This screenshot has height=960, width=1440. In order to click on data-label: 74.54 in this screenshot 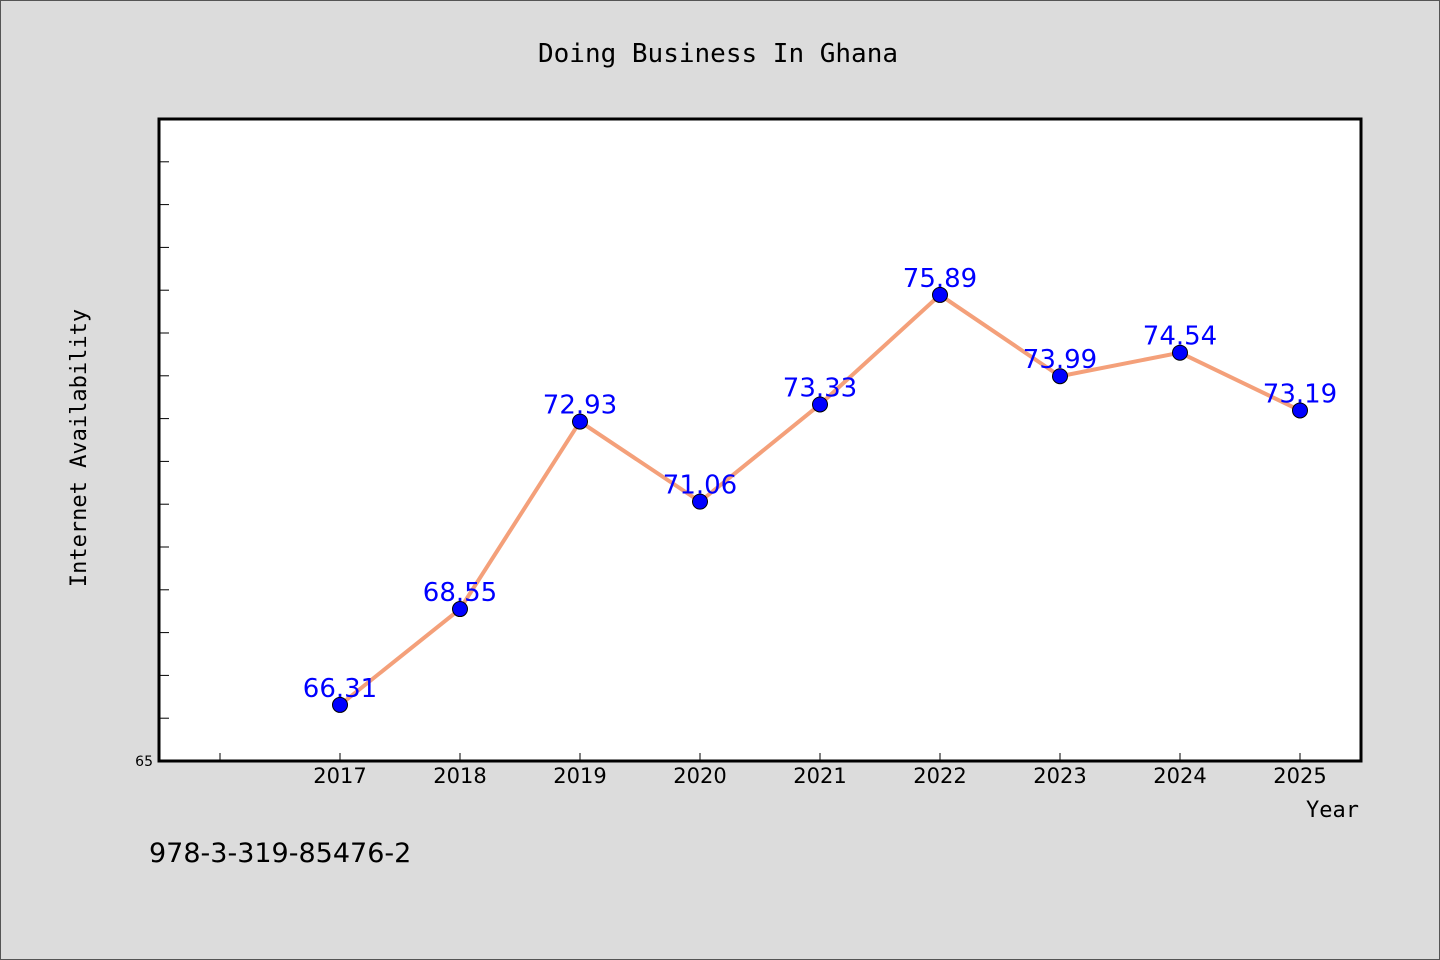, I will do `click(1180, 337)`.